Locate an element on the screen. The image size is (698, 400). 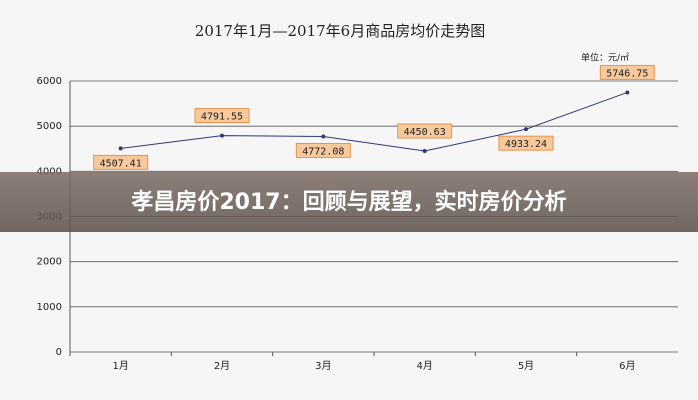
y-tick-label: 6000 is located at coordinates (49, 81).